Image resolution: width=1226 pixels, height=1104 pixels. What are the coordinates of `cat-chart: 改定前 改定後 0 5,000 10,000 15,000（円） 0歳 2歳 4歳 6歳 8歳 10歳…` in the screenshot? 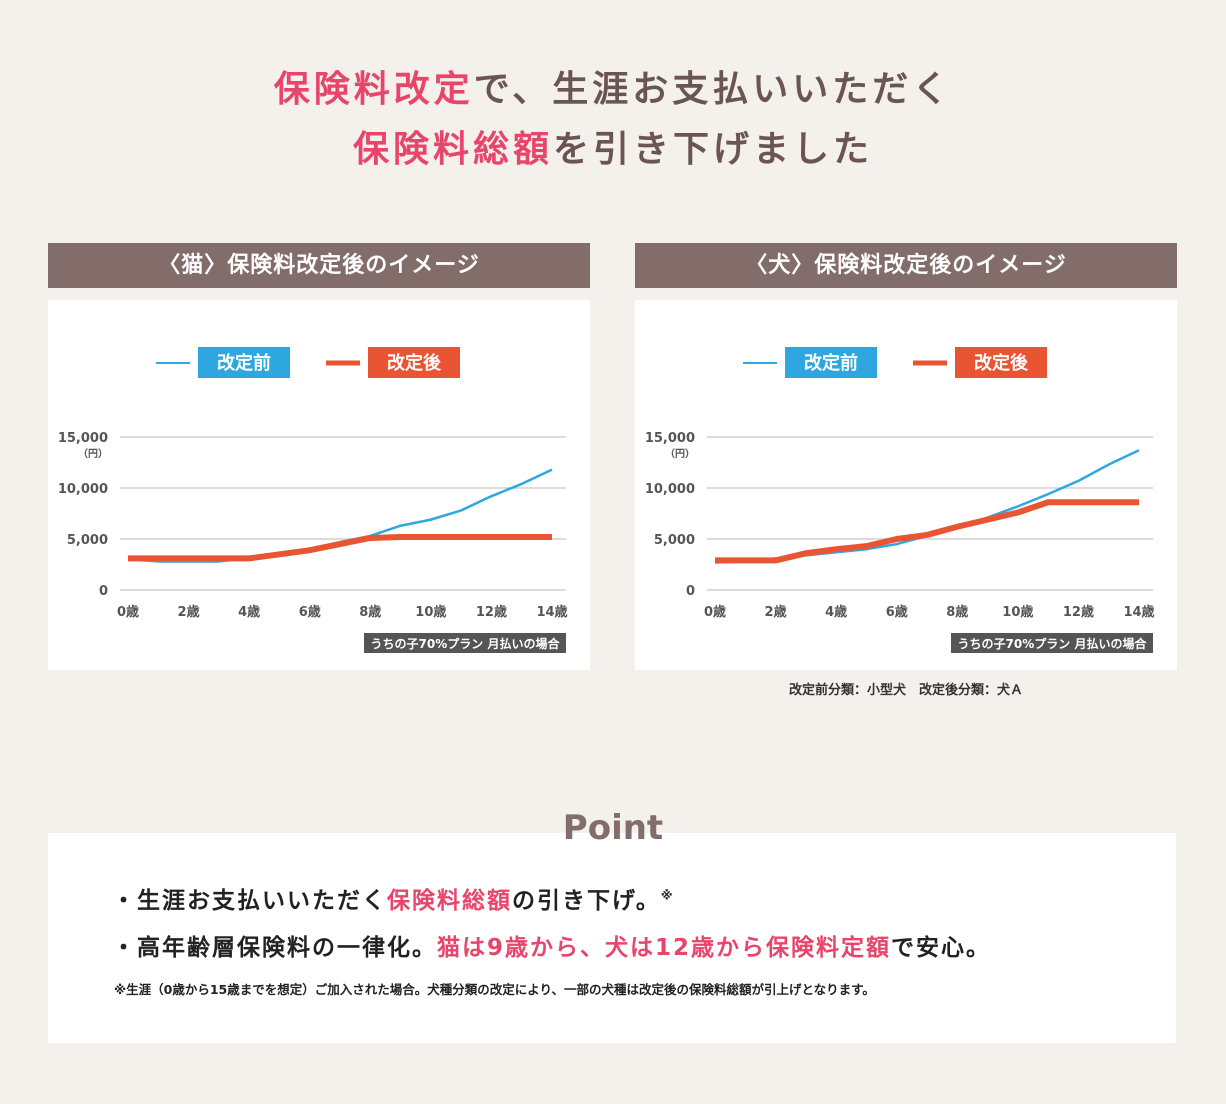 It's located at (313, 500).